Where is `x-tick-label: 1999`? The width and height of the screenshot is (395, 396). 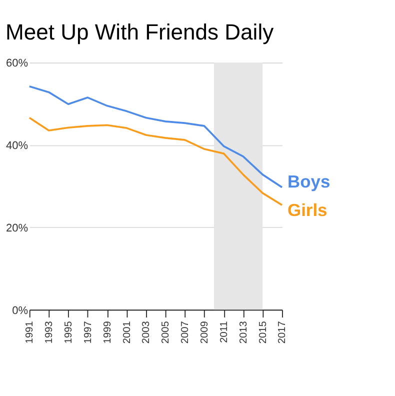 x-tick-label: 1999 is located at coordinates (108, 332).